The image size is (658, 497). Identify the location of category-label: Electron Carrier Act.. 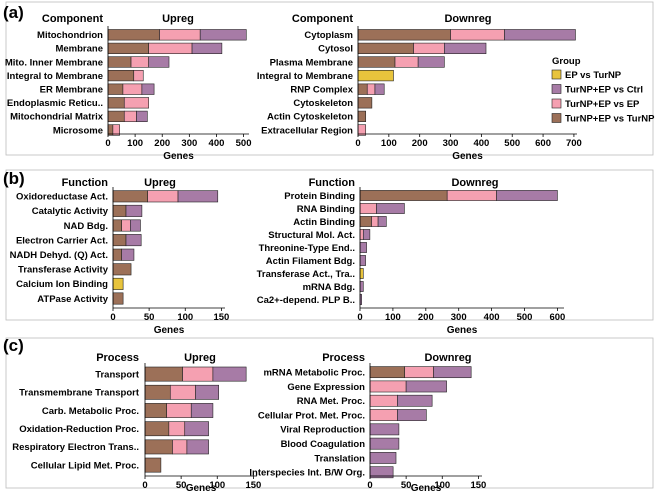
(62, 240).